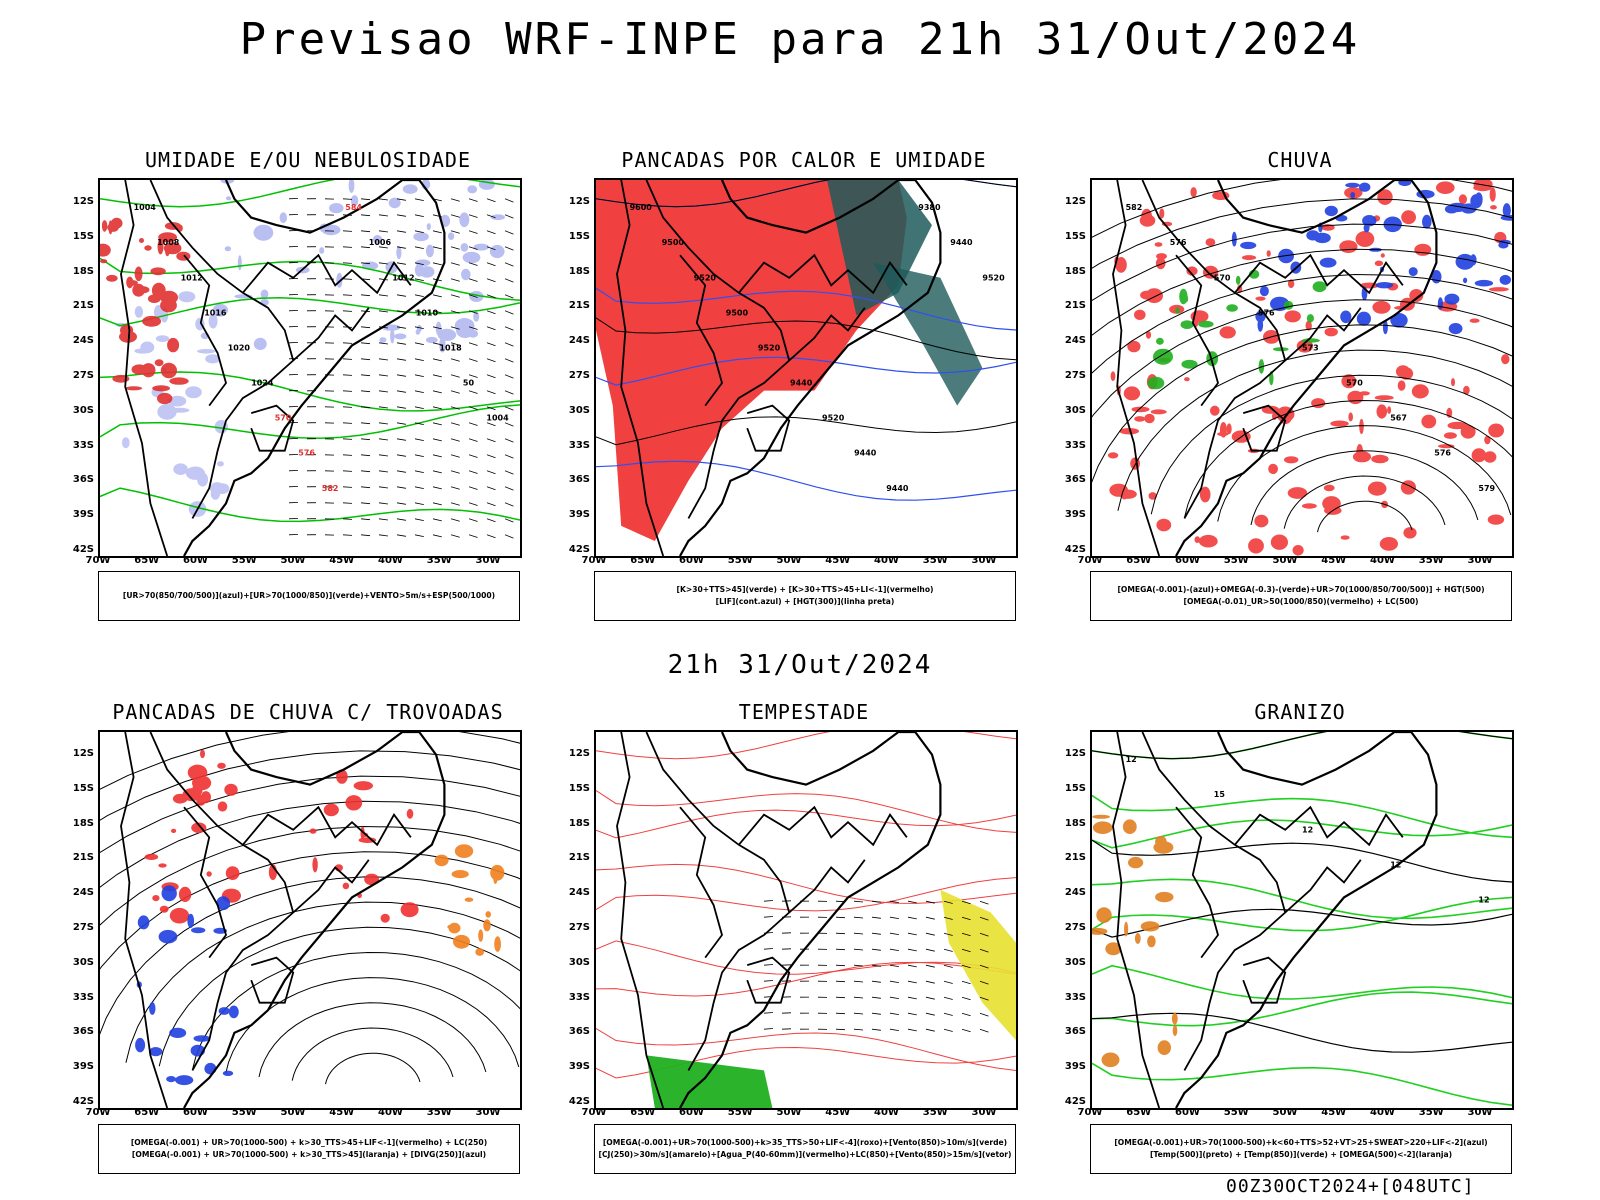  Describe the element at coordinates (1310, 348) in the screenshot. I see `contour-label: 573` at that location.